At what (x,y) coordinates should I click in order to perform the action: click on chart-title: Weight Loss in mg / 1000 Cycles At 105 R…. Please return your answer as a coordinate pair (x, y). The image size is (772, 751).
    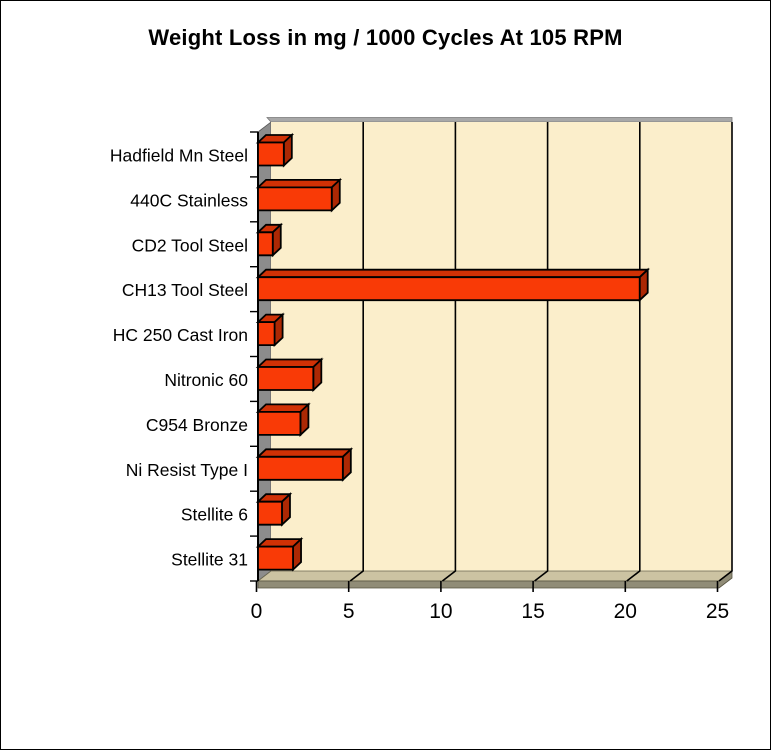
    Looking at the image, I should click on (385, 37).